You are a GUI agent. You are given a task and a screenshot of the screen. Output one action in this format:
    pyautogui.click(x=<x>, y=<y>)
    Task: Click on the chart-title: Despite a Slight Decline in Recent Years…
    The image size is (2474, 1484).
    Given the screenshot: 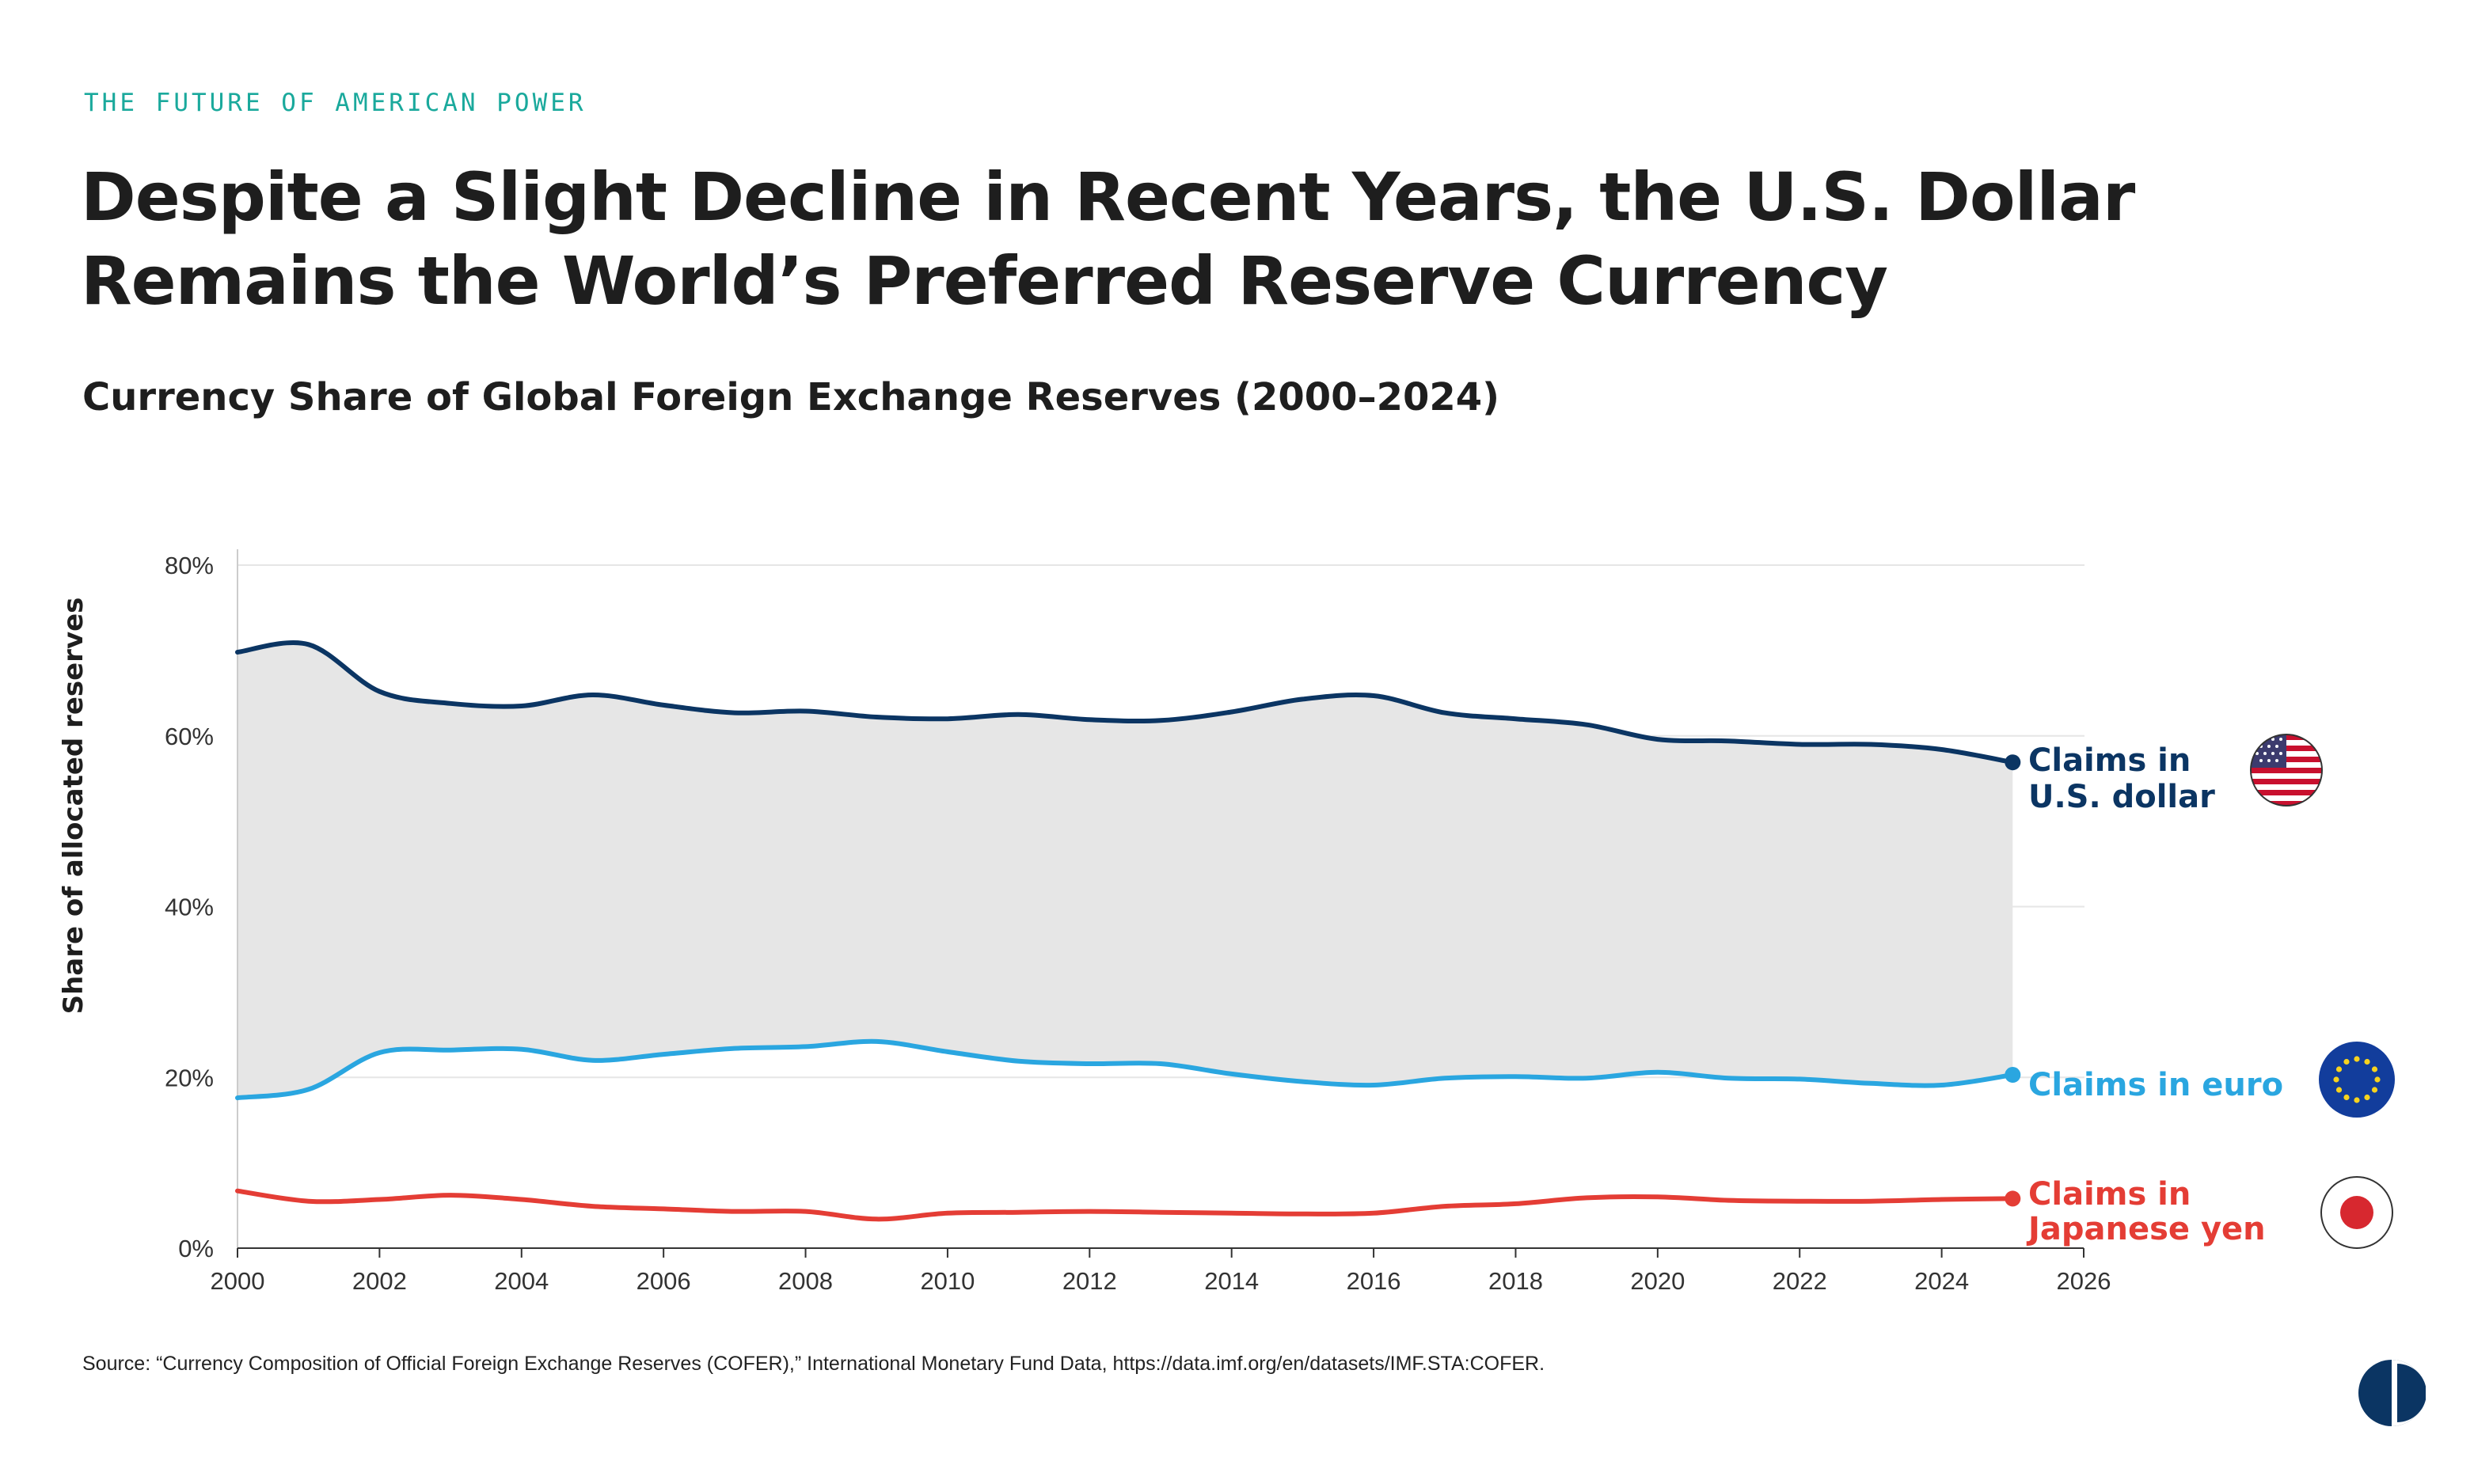 What is the action you would take?
    pyautogui.click(x=1108, y=239)
    